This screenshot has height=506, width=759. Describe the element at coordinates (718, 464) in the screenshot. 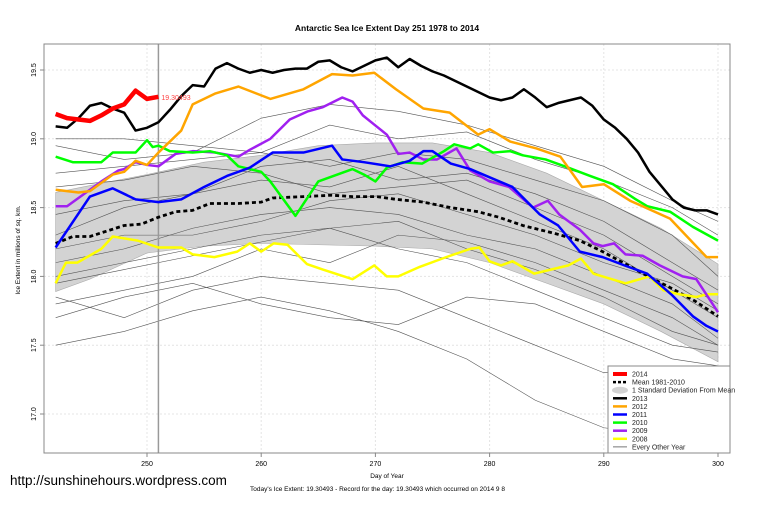

I see `x-tick-label: 300` at that location.